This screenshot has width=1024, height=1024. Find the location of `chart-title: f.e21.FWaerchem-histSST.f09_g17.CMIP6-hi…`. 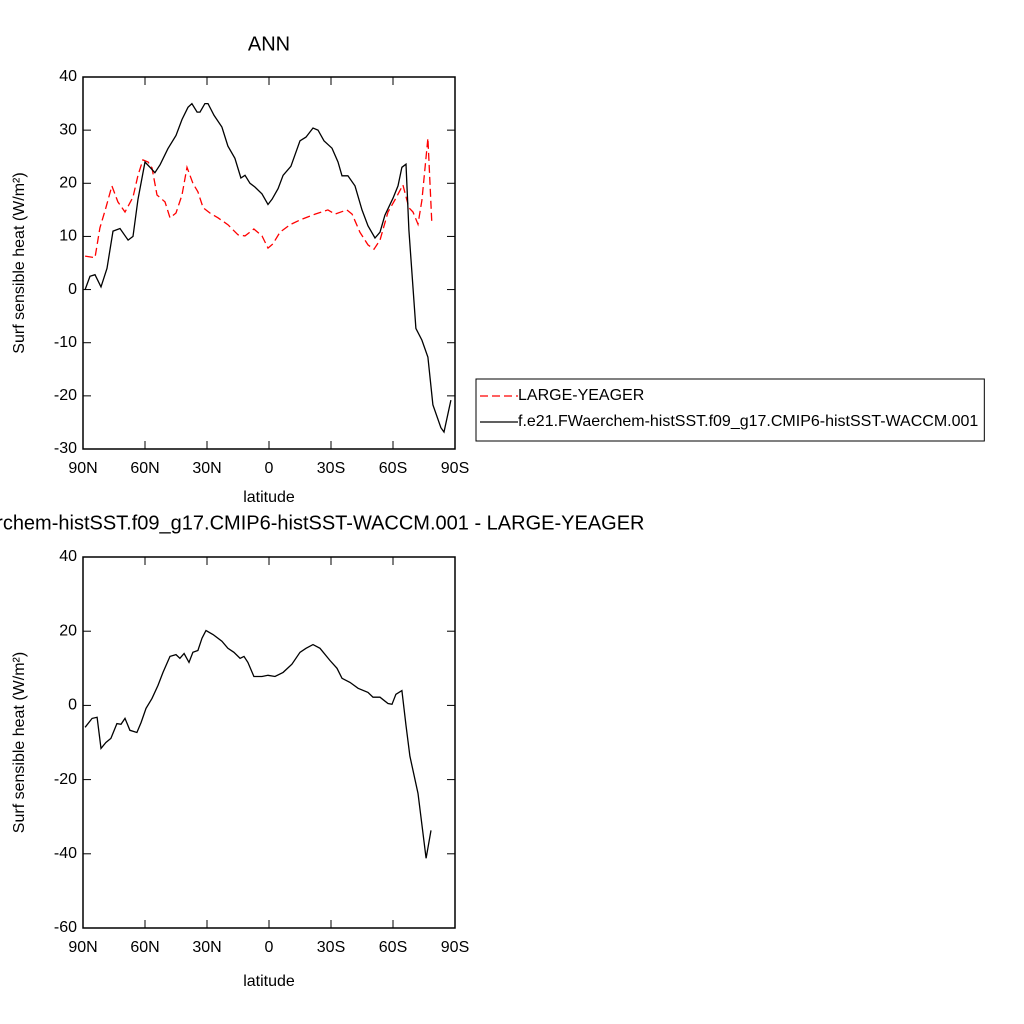

chart-title: f.e21.FWaerchem-histSST.f09_g17.CMIP6-hi… is located at coordinates (322, 523).